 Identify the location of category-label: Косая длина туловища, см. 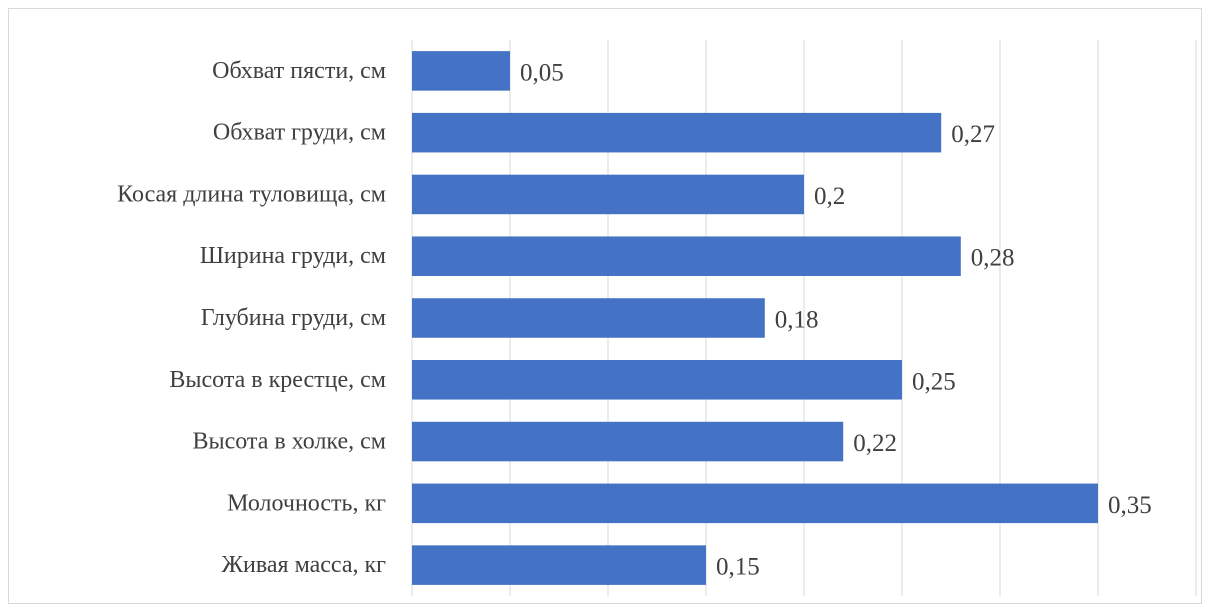
(251, 194).